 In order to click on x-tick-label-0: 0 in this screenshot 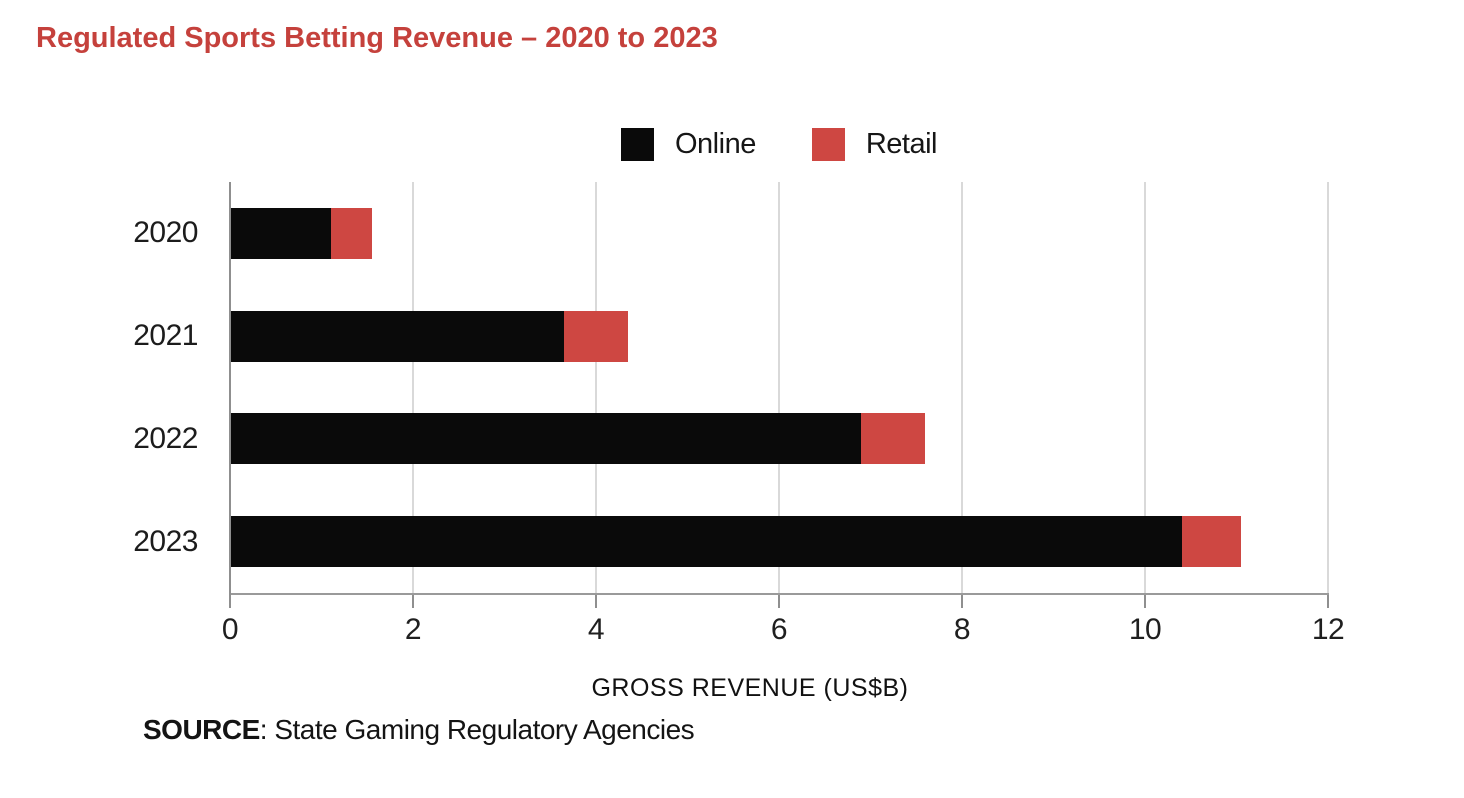, I will do `click(230, 629)`.